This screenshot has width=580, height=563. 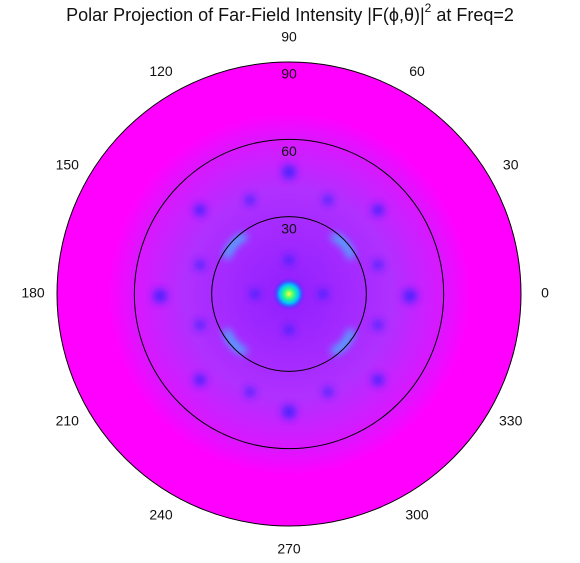 What do you see at coordinates (33, 293) in the screenshot?
I see `theta-tick-label: 180` at bounding box center [33, 293].